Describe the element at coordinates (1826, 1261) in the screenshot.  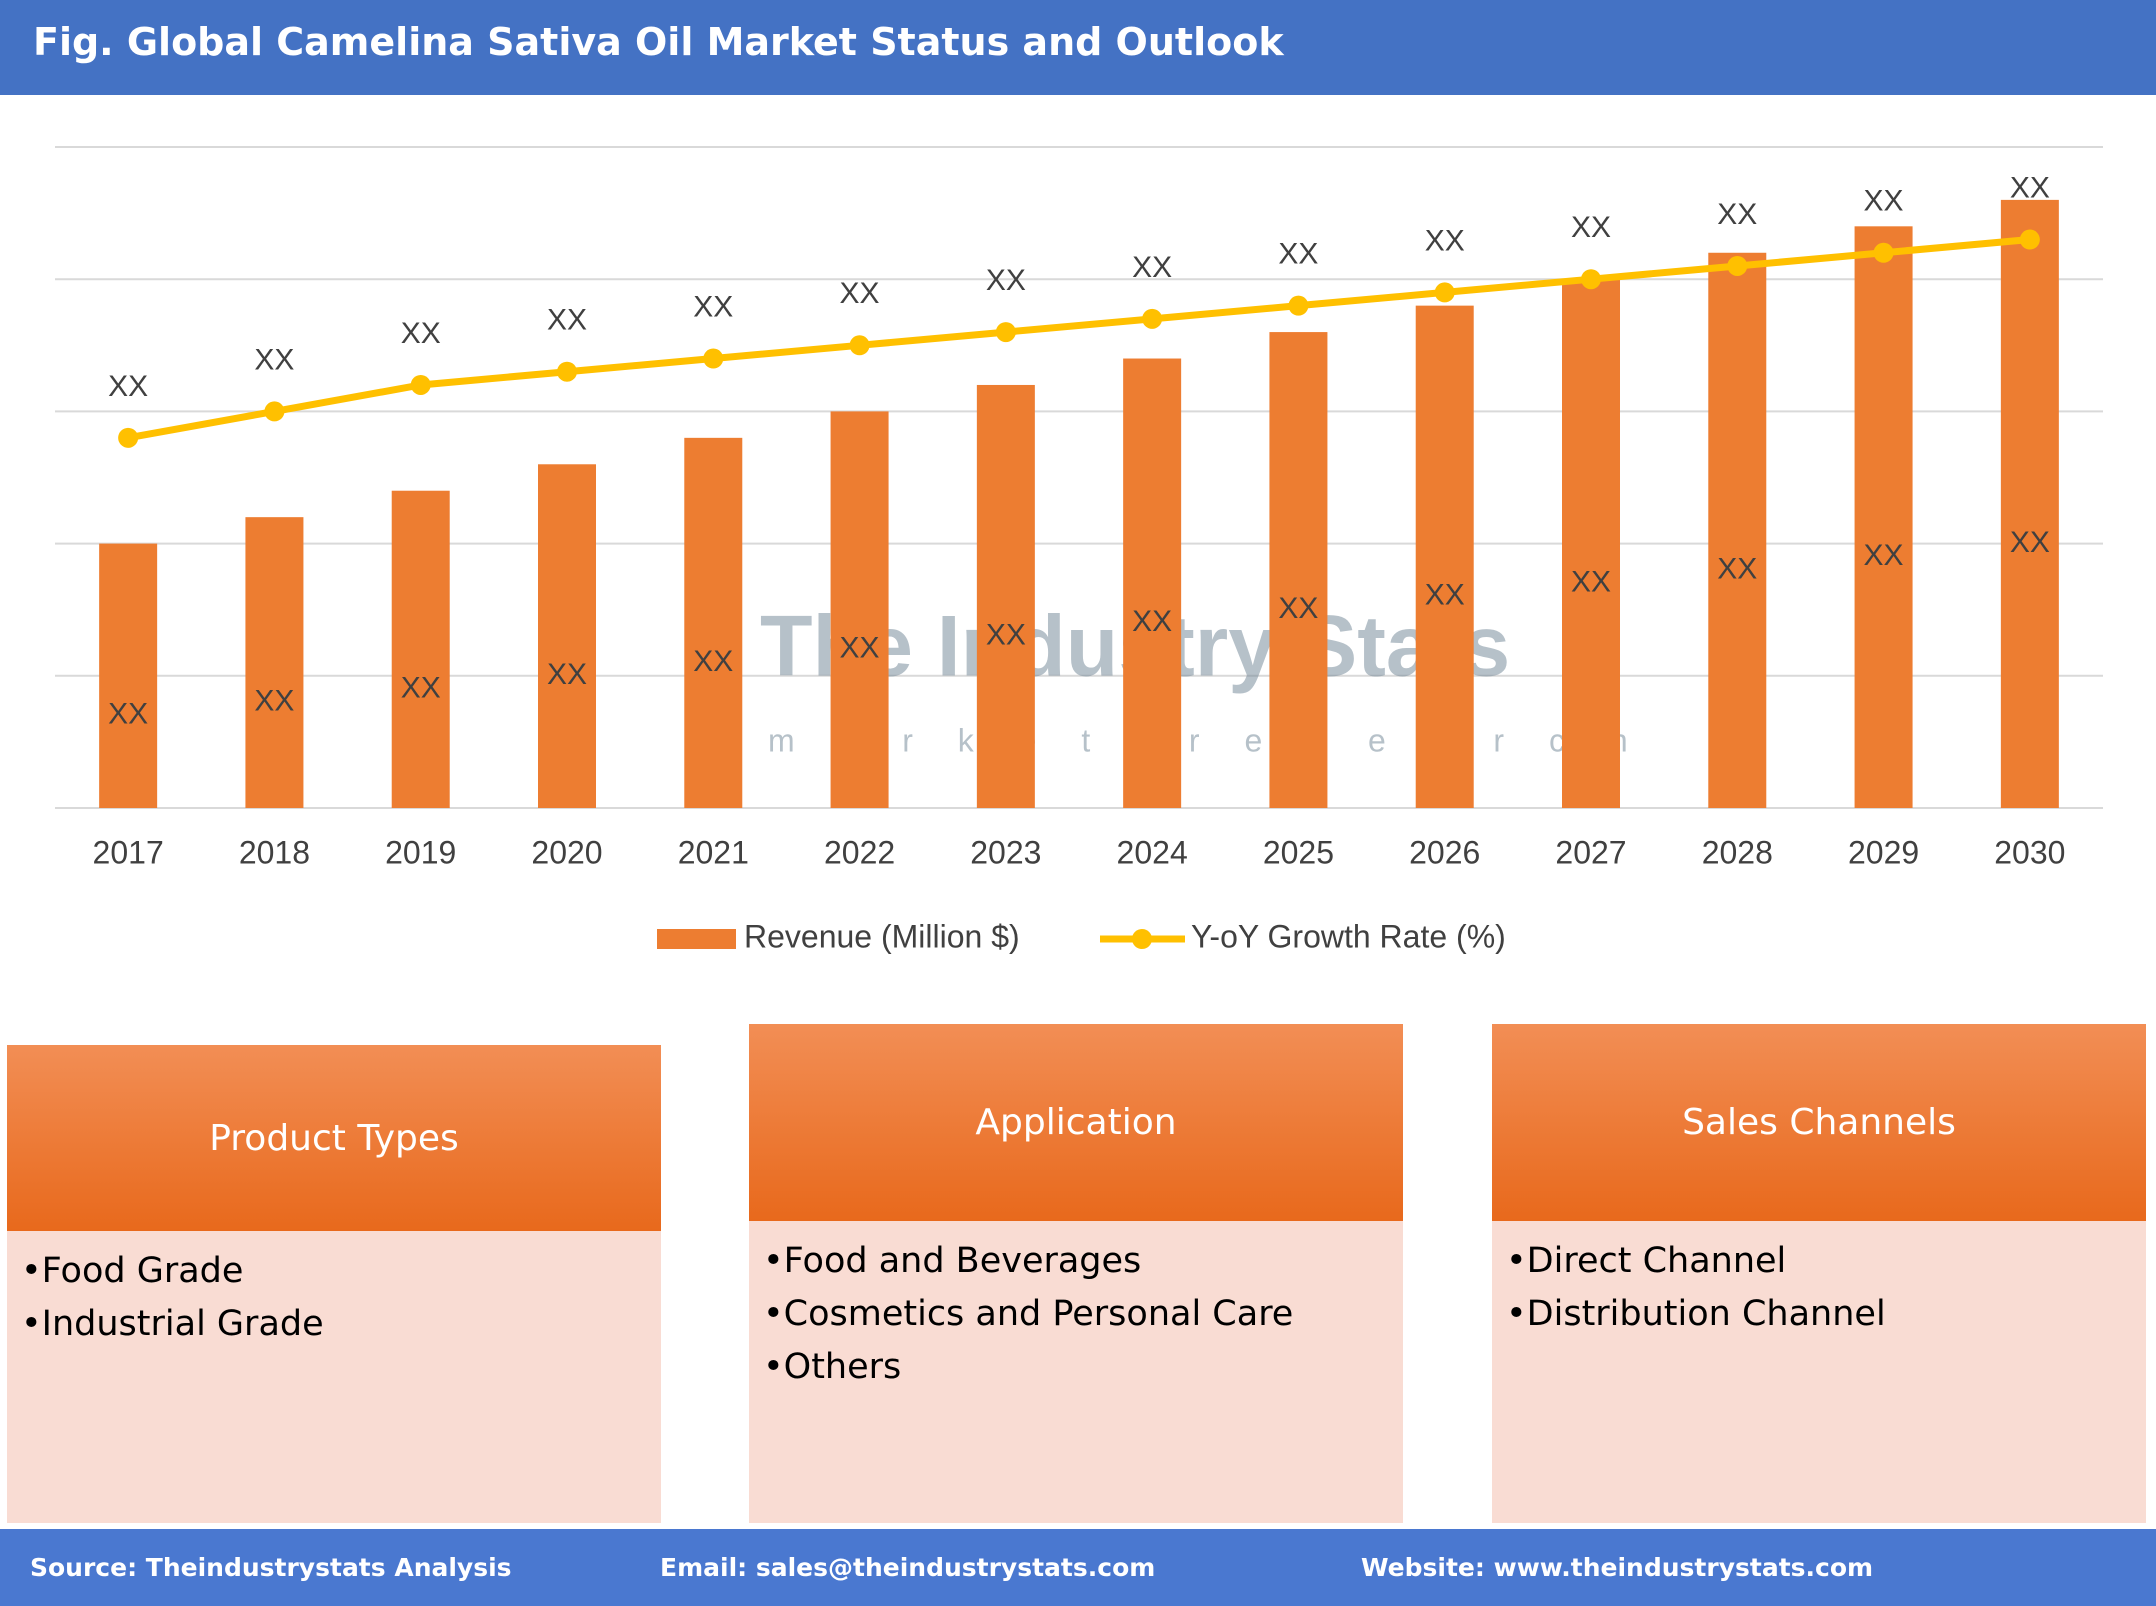
I see `panel-item: Direct Channel` at that location.